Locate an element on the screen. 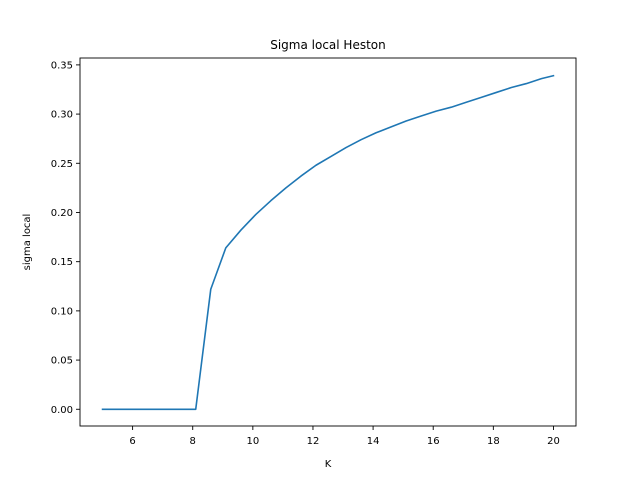 Image resolution: width=640 pixels, height=480 pixels. y-tick-label: 0.05 is located at coordinates (62, 361).